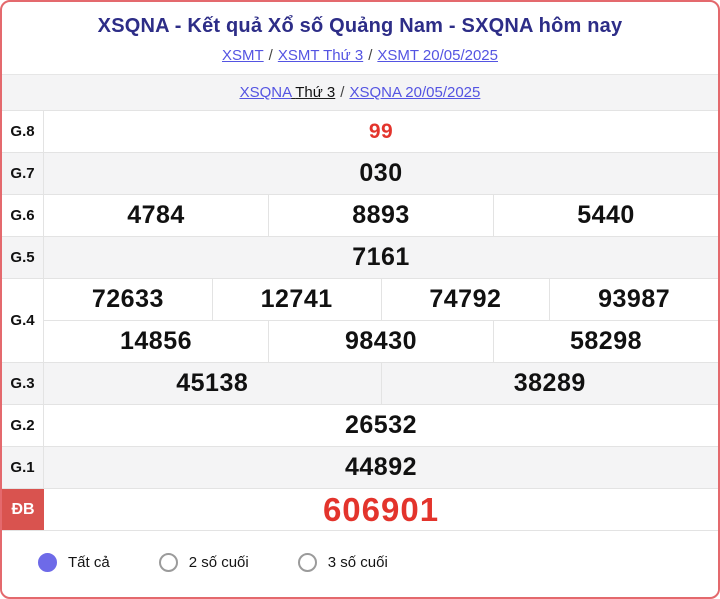  Describe the element at coordinates (89, 562) in the screenshot. I see `filter-option-label: Tất cả` at that location.